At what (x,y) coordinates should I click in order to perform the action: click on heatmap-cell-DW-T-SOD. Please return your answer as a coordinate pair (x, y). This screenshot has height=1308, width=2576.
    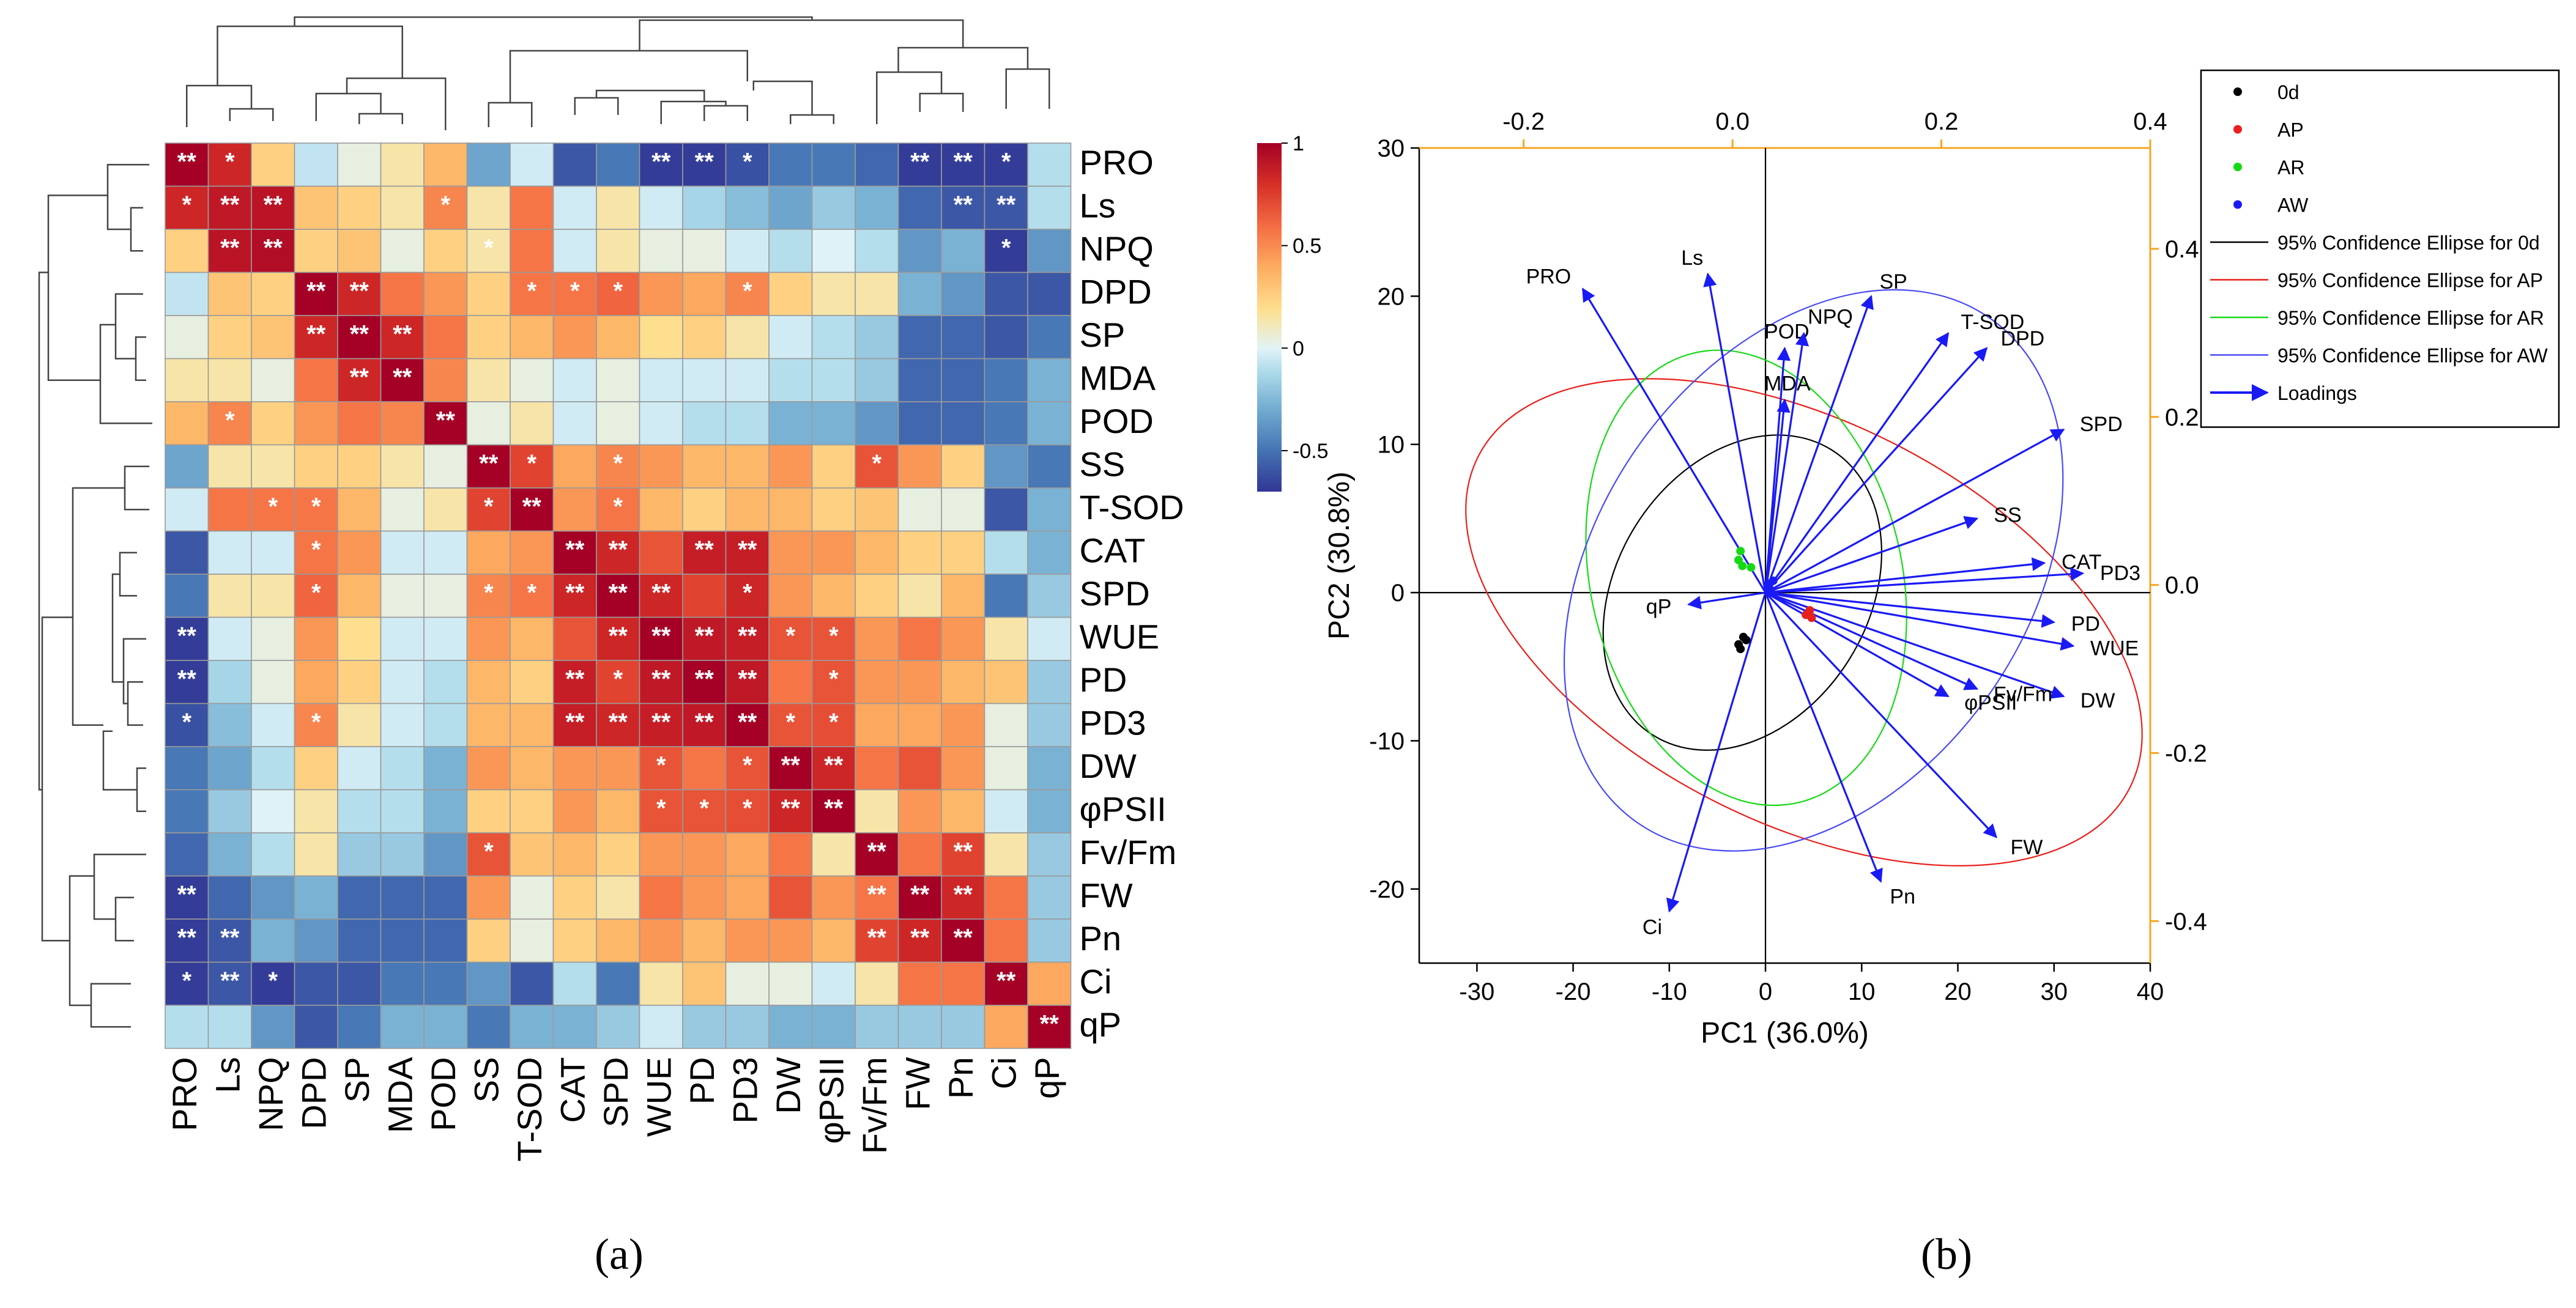
    Looking at the image, I should click on (532, 768).